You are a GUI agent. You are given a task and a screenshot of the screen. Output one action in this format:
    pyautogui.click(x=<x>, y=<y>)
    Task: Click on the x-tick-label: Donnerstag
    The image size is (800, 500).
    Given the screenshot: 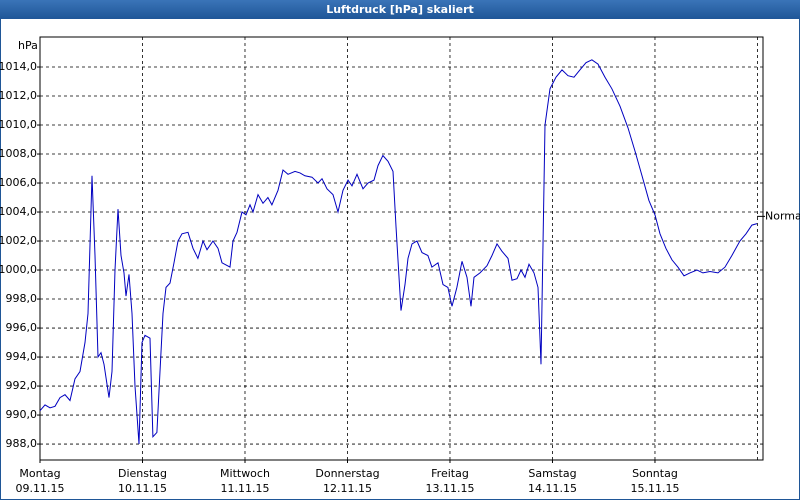 What is the action you would take?
    pyautogui.click(x=347, y=473)
    